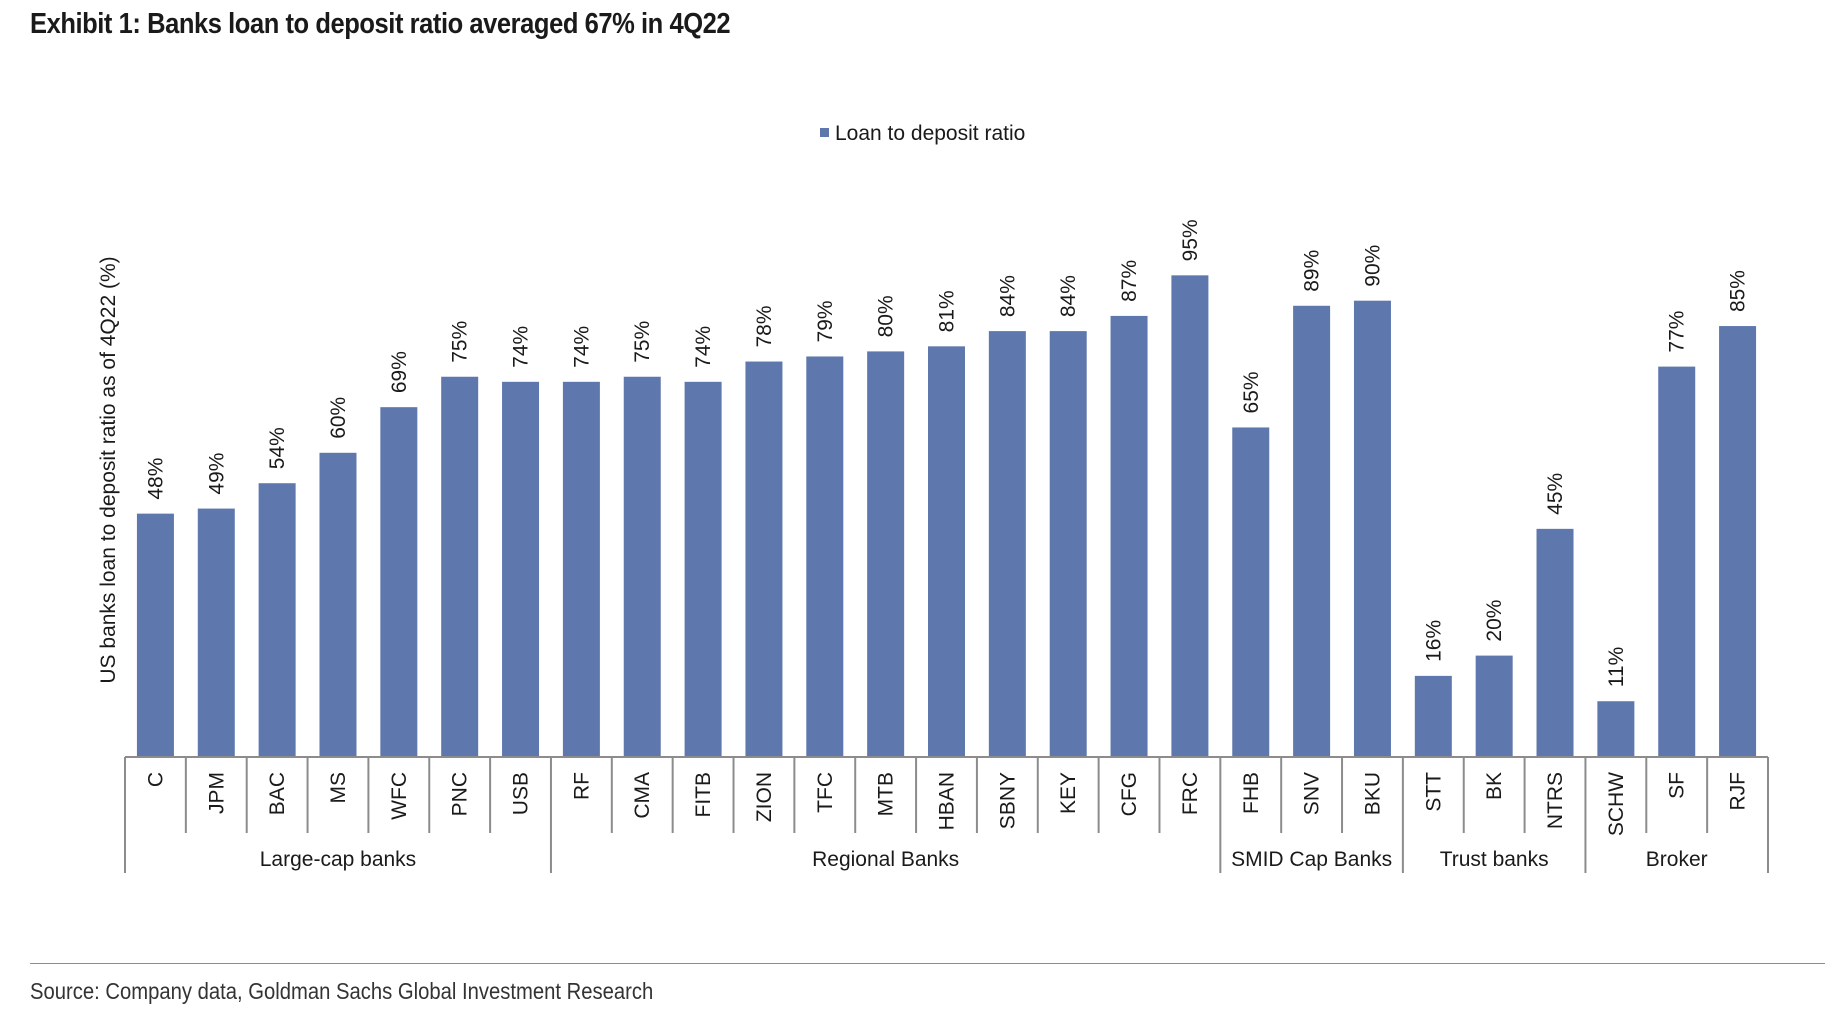 The width and height of the screenshot is (1846, 1013). What do you see at coordinates (1068, 296) in the screenshot?
I see `data-label-key: 84%` at bounding box center [1068, 296].